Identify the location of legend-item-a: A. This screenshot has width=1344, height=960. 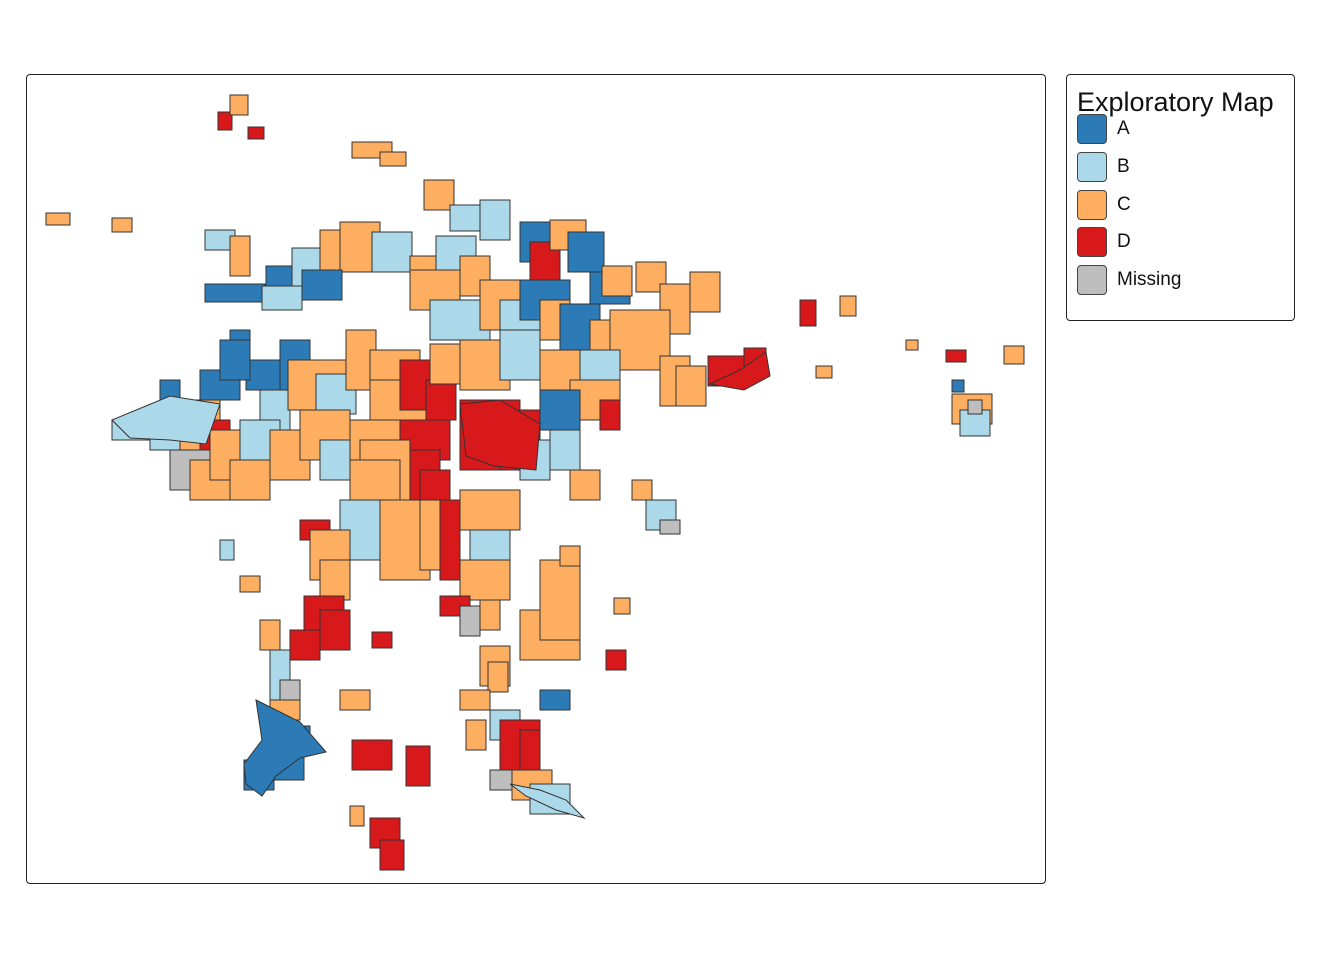
(1103, 129).